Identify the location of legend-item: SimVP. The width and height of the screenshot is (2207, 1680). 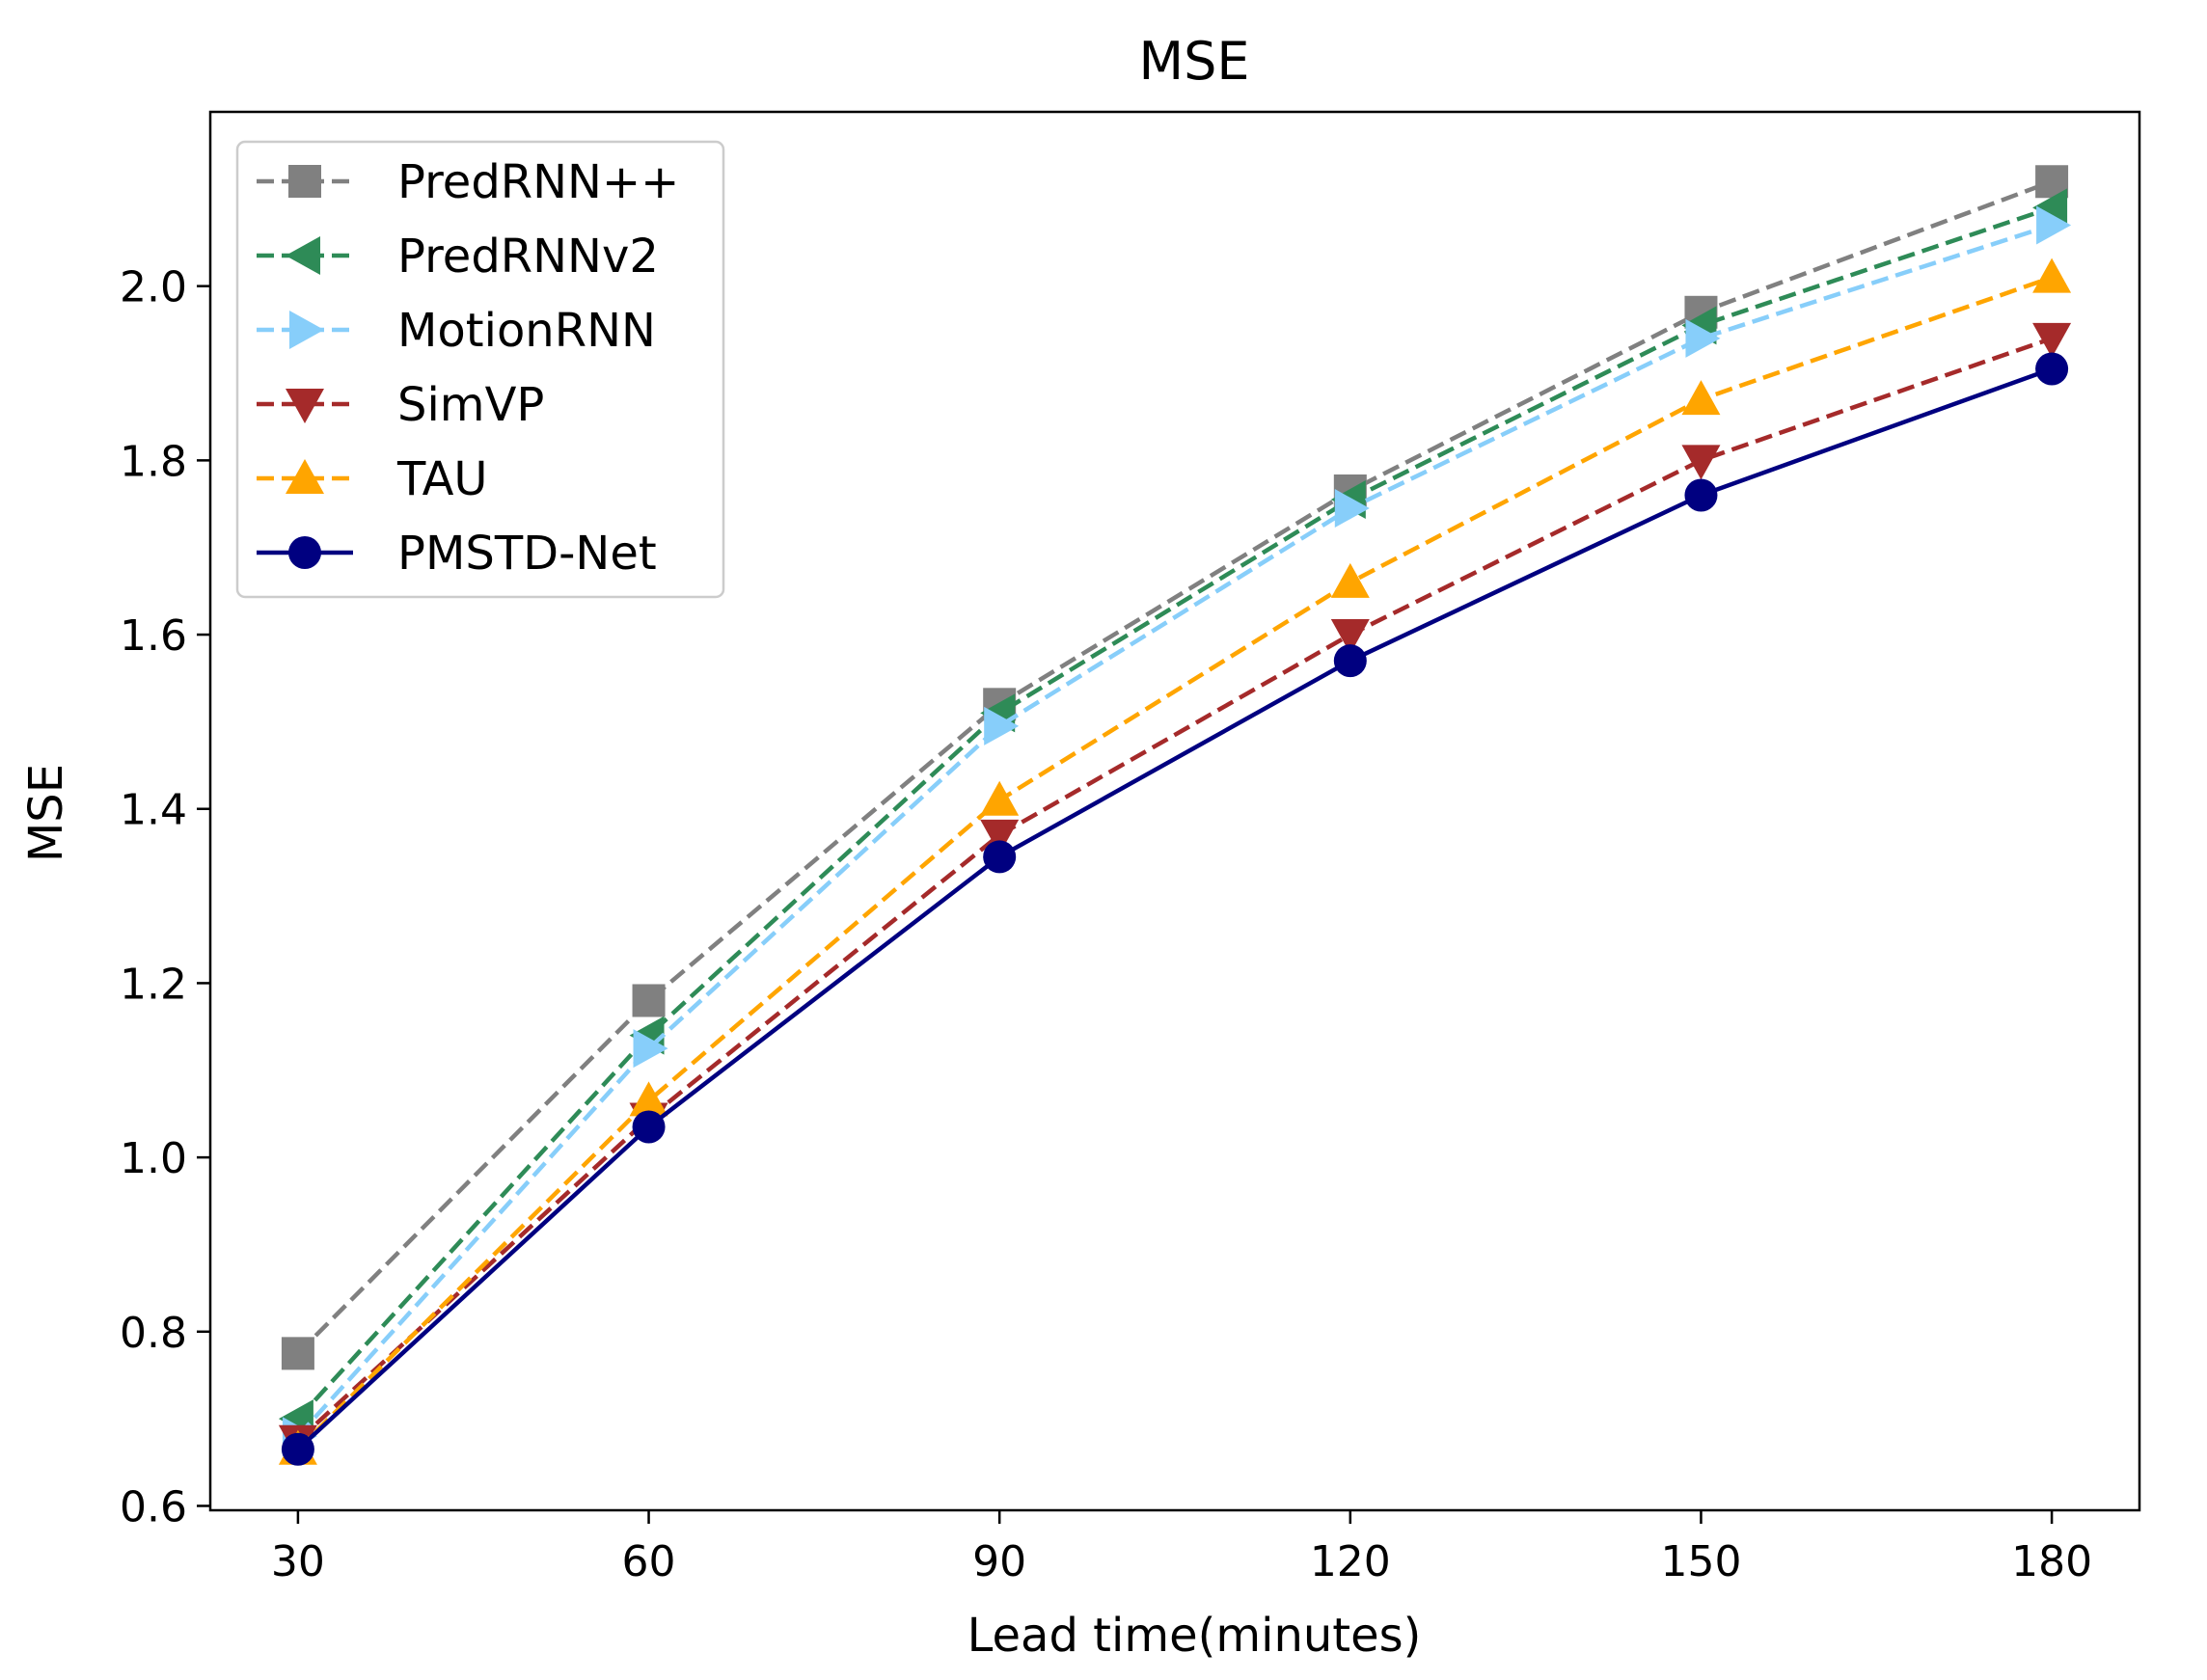
(400, 405).